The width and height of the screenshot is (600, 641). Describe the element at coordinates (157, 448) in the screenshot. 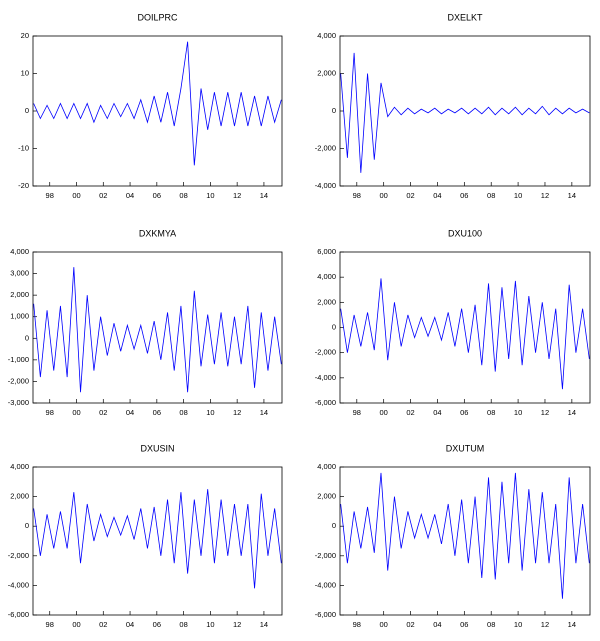

I see `panel-title: DXUSIN` at that location.